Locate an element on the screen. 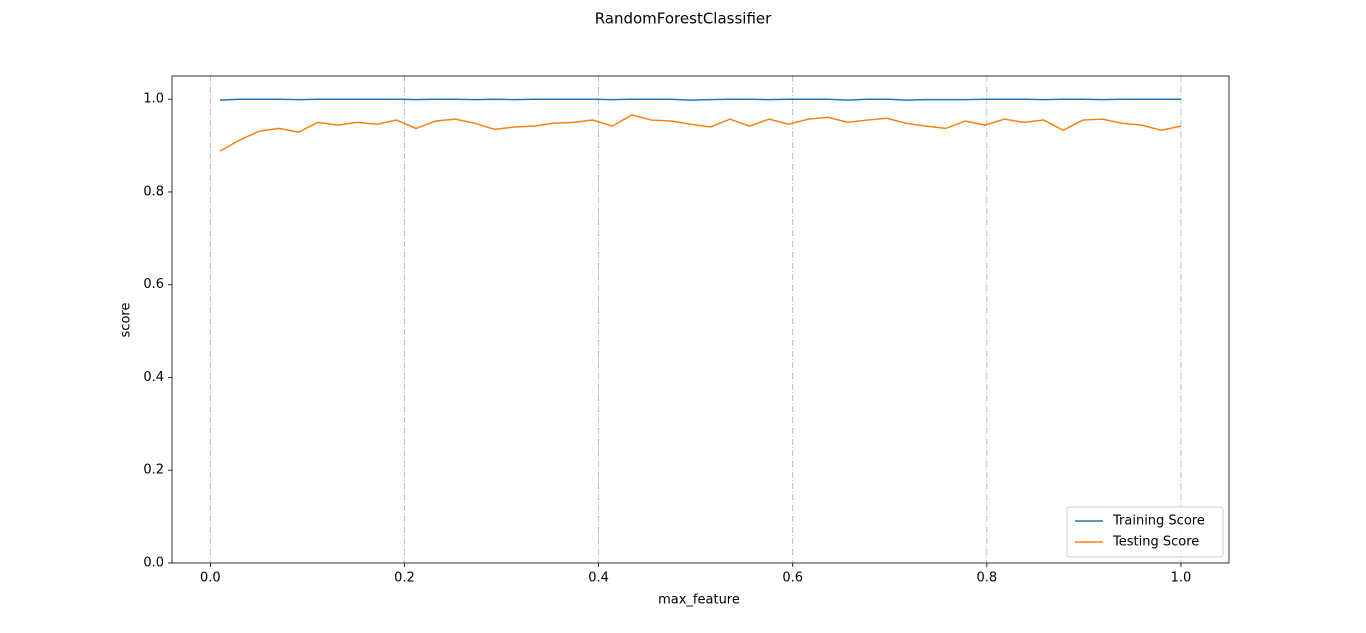 The width and height of the screenshot is (1366, 633). x-tick-label: 0.4 is located at coordinates (598, 578).